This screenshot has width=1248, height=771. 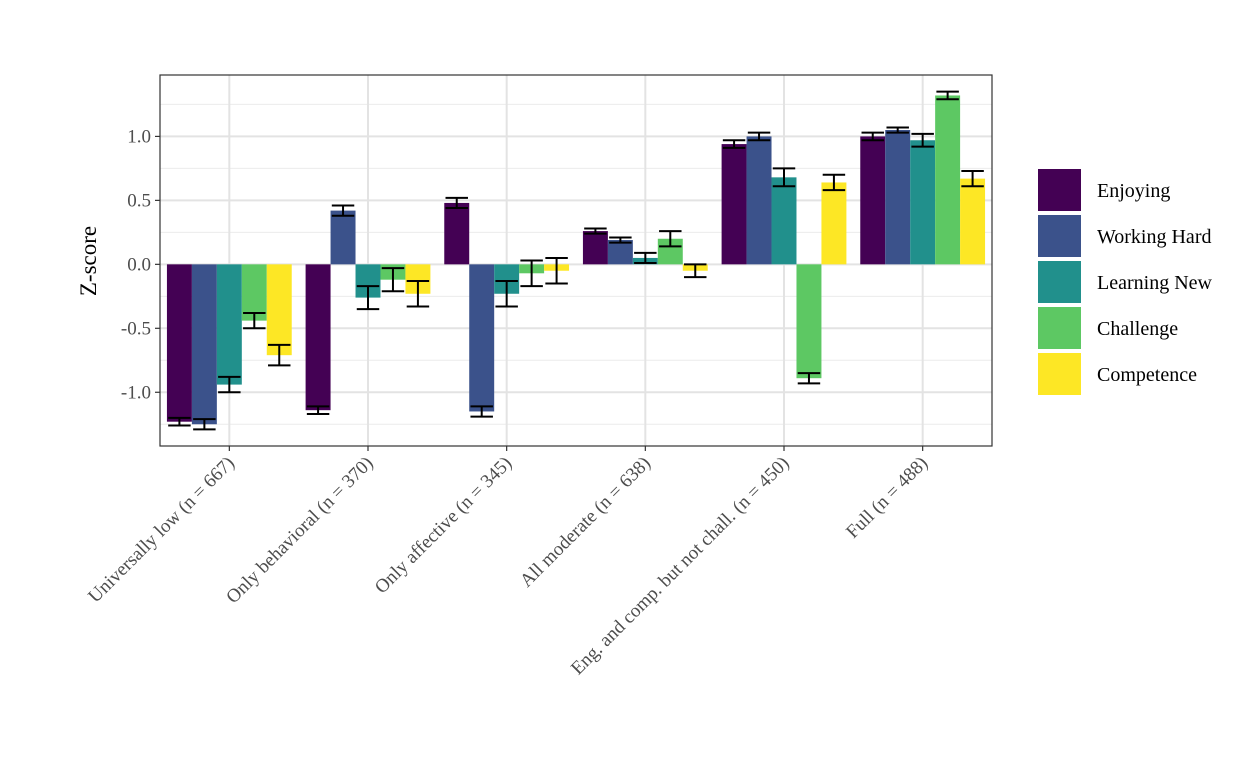 I want to click on legend-key-learning-new, so click(x=1059, y=282).